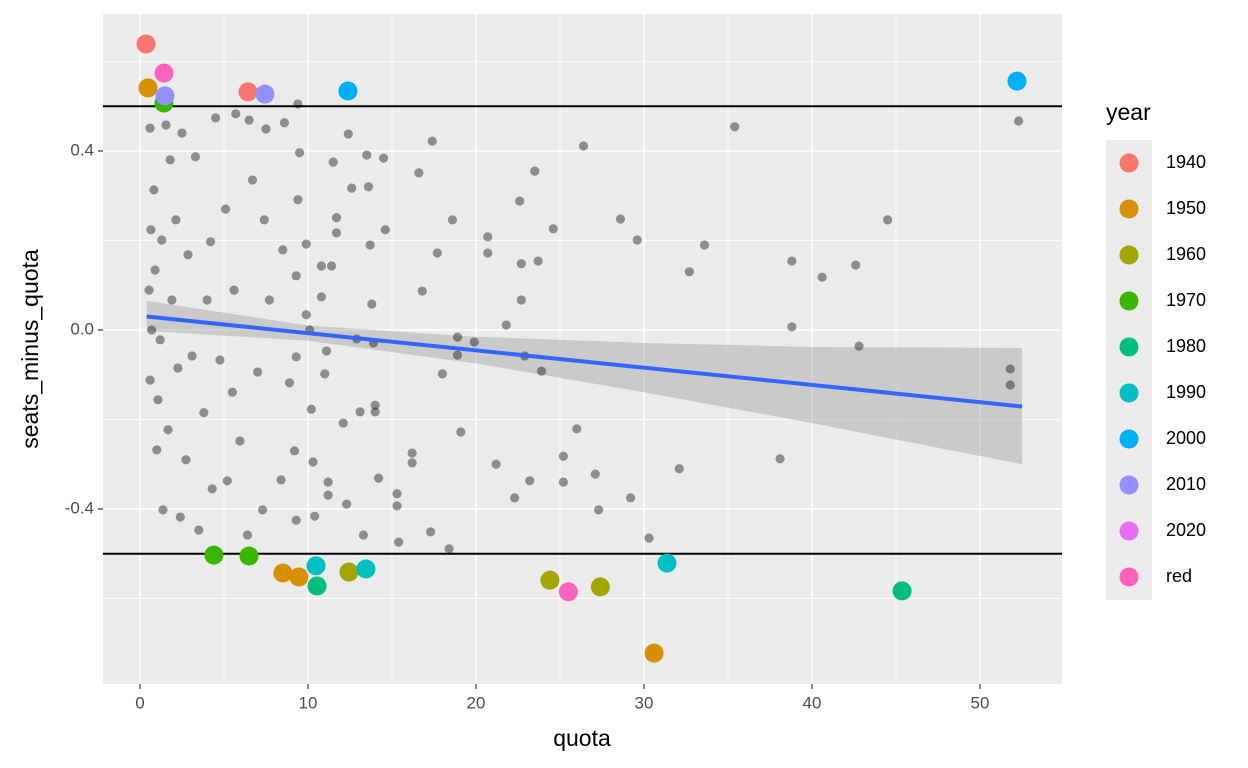 The height and width of the screenshot is (768, 1248). Describe the element at coordinates (82, 328) in the screenshot. I see `y-tick-label: 0.0` at that location.